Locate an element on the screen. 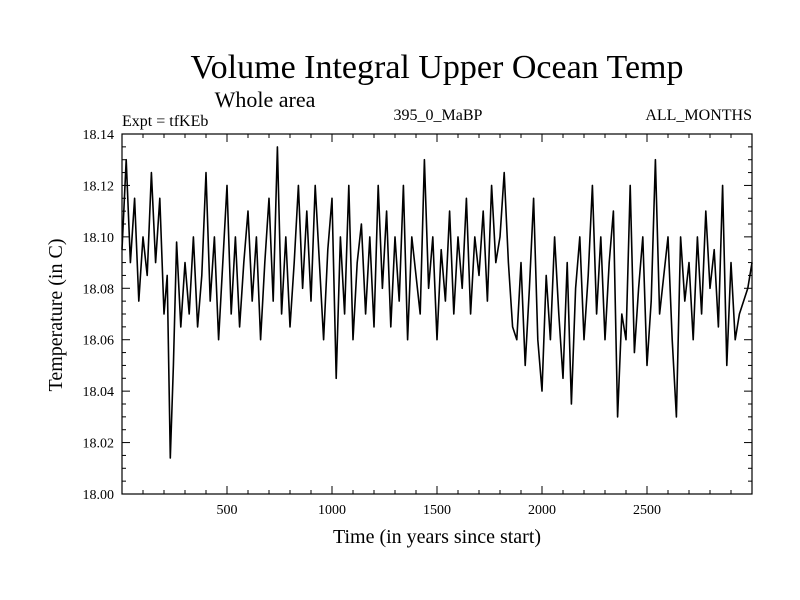 Image resolution: width=800 pixels, height=600 pixels. y-tick-label: 18.04 is located at coordinates (99, 392).